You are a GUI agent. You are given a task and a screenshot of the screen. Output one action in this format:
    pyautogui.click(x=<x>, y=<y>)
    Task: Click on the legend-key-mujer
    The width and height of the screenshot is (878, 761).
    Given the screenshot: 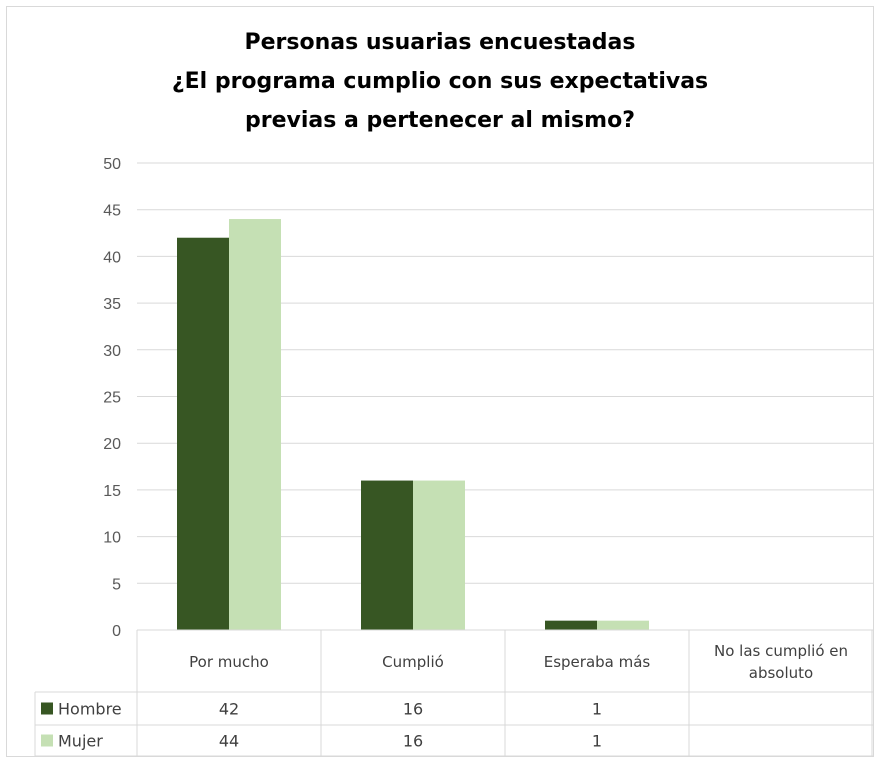 What is the action you would take?
    pyautogui.click(x=47, y=740)
    